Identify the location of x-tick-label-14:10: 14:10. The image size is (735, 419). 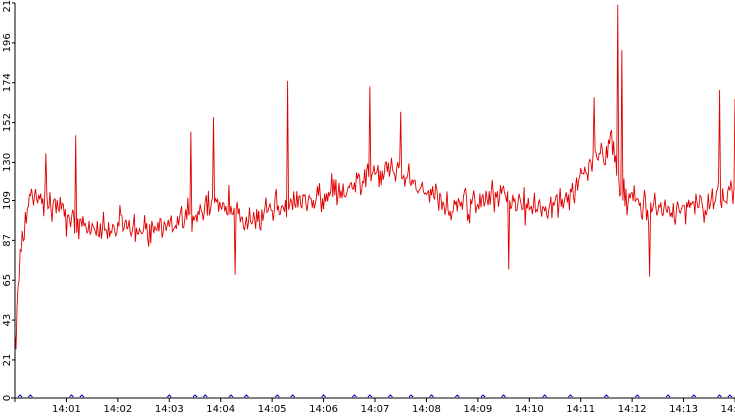
(529, 409).